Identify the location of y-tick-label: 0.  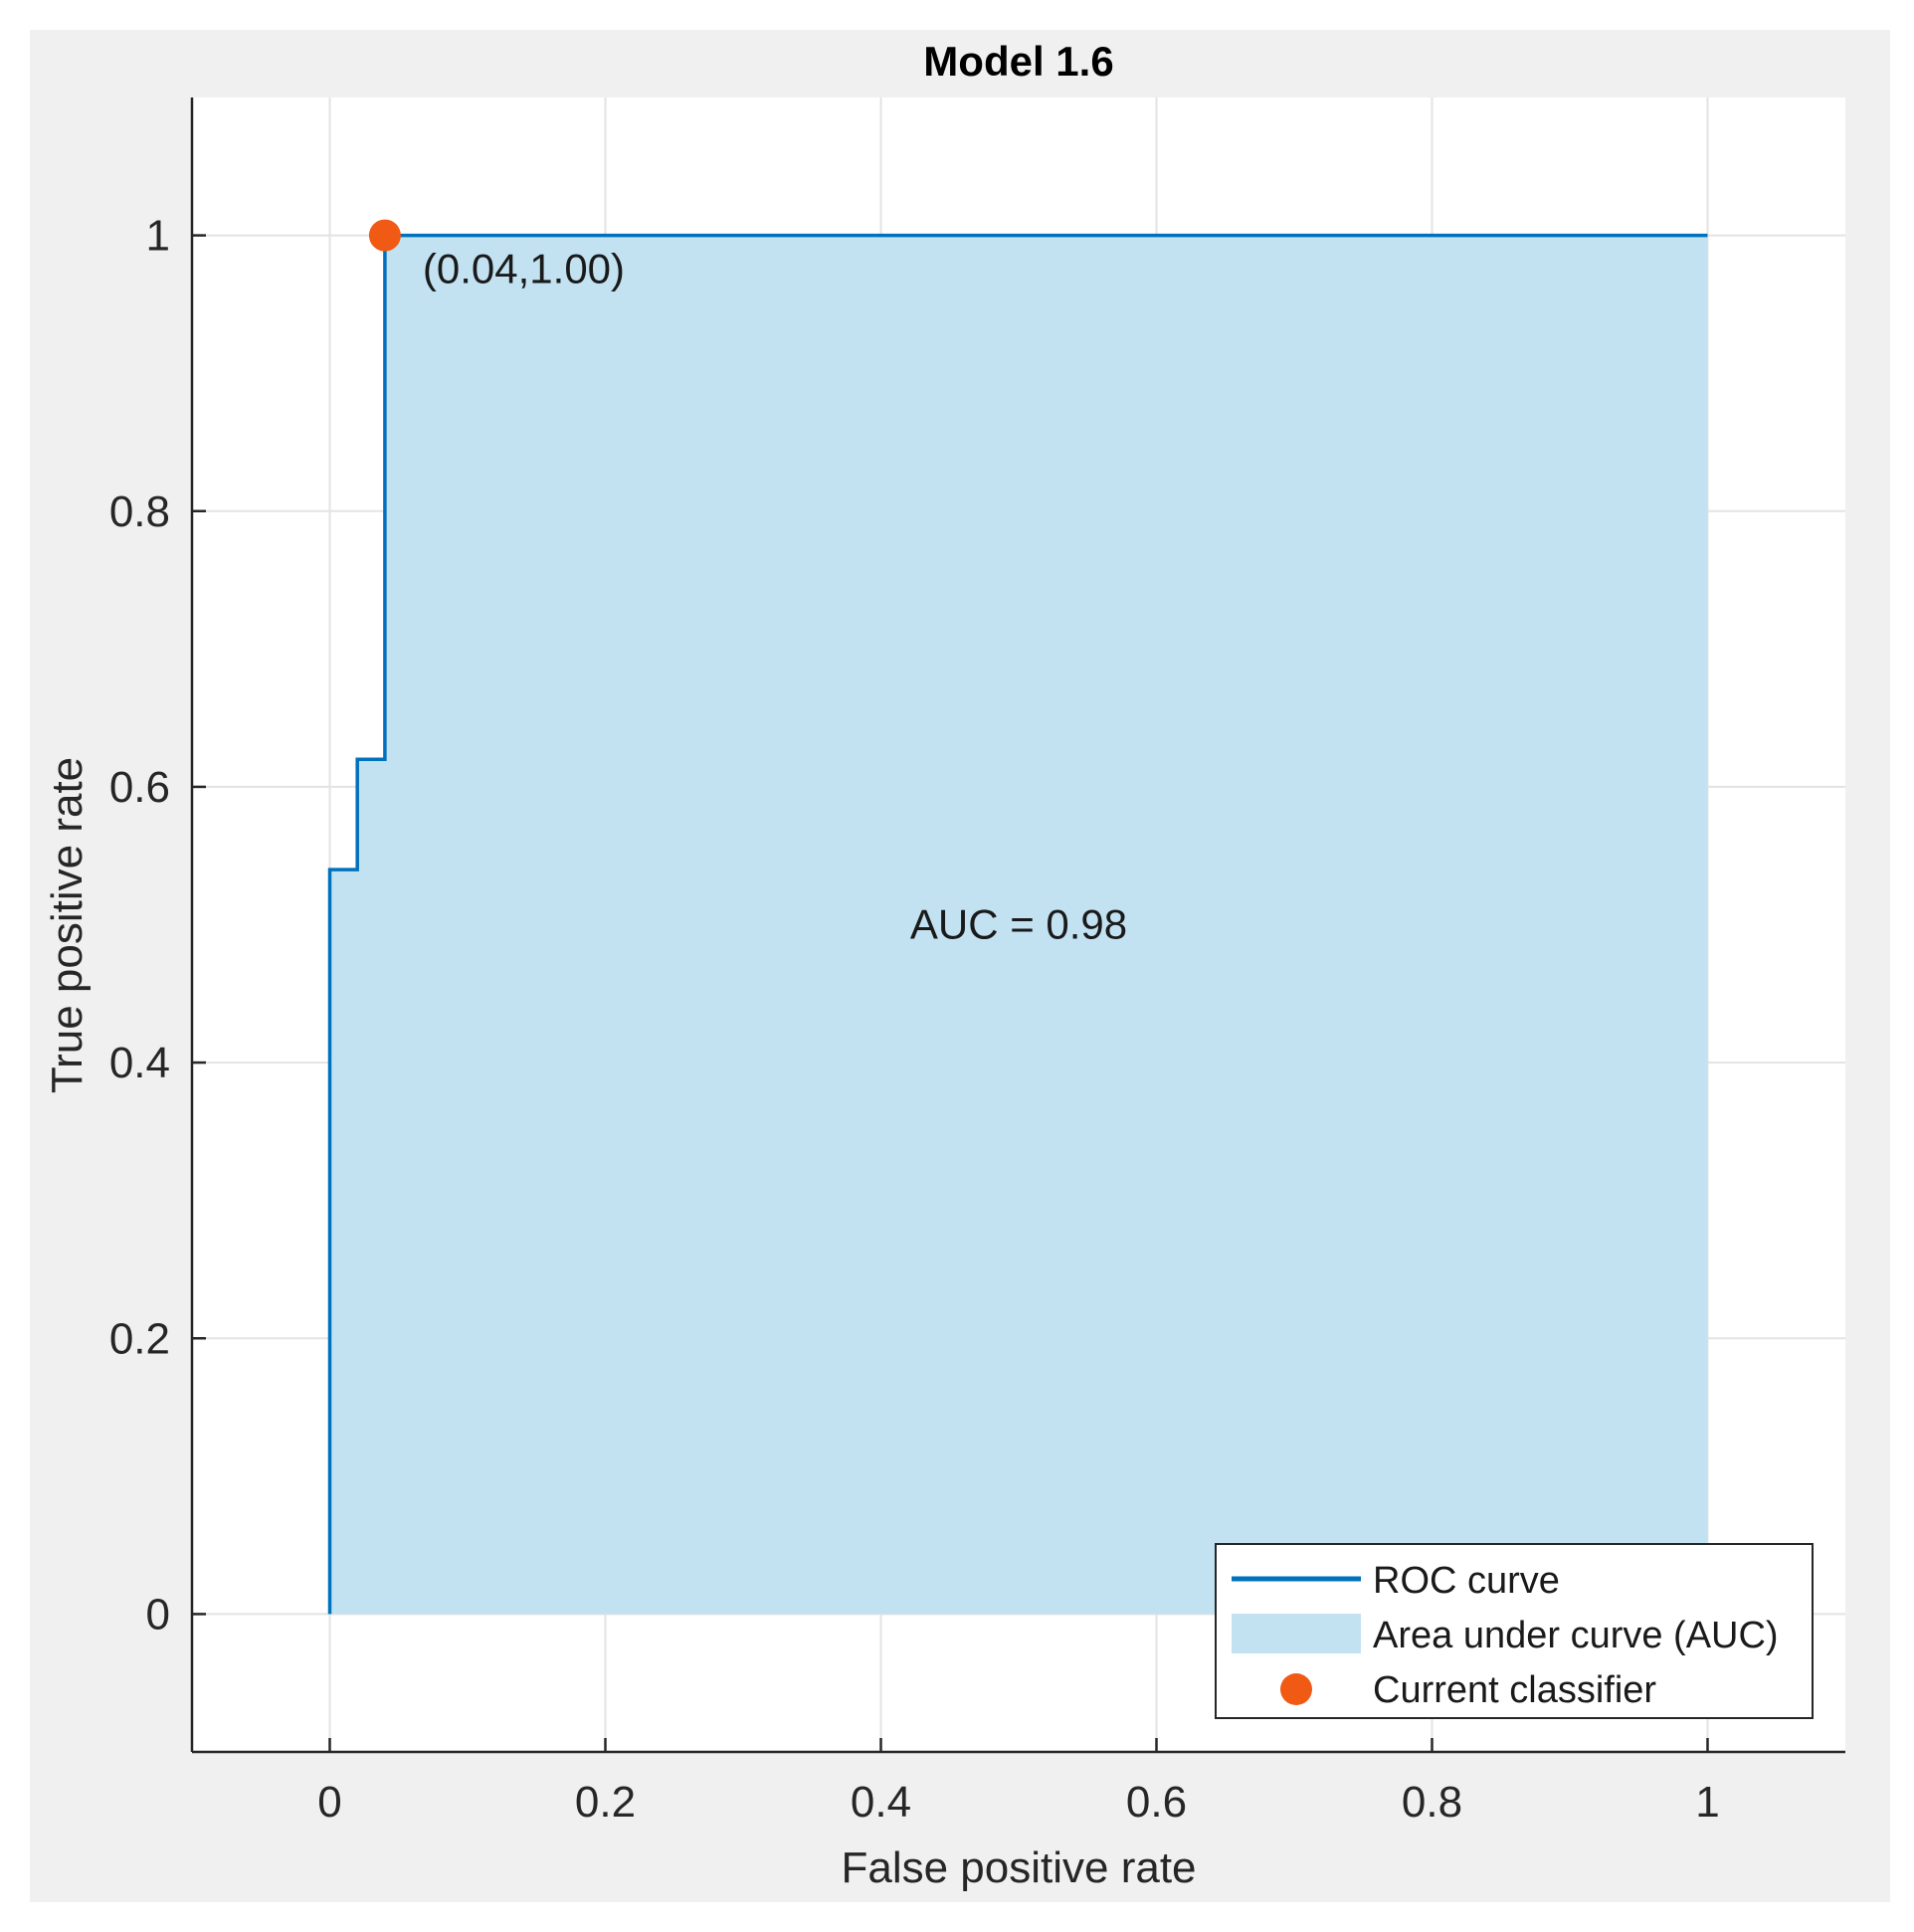
(158, 1614).